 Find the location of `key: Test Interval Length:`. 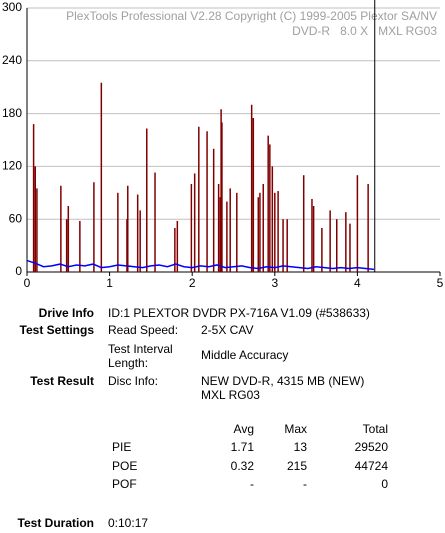

key: Test Interval Length: is located at coordinates (140, 356).